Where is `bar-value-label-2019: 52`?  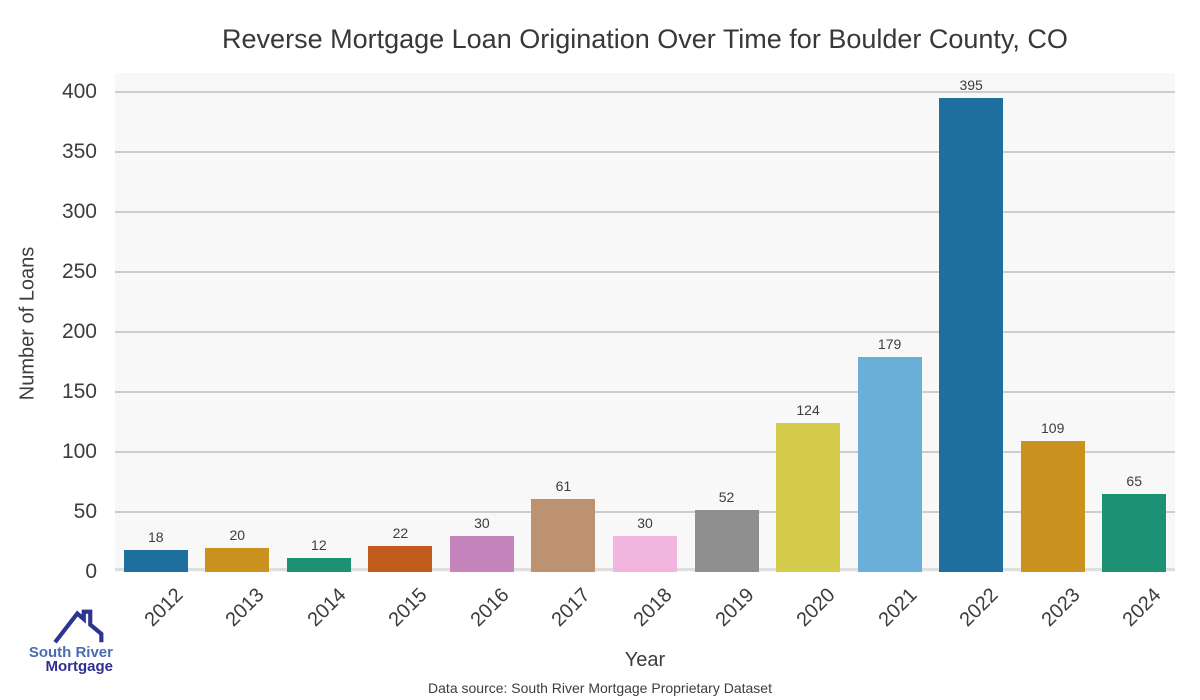
bar-value-label-2019: 52 is located at coordinates (726, 496).